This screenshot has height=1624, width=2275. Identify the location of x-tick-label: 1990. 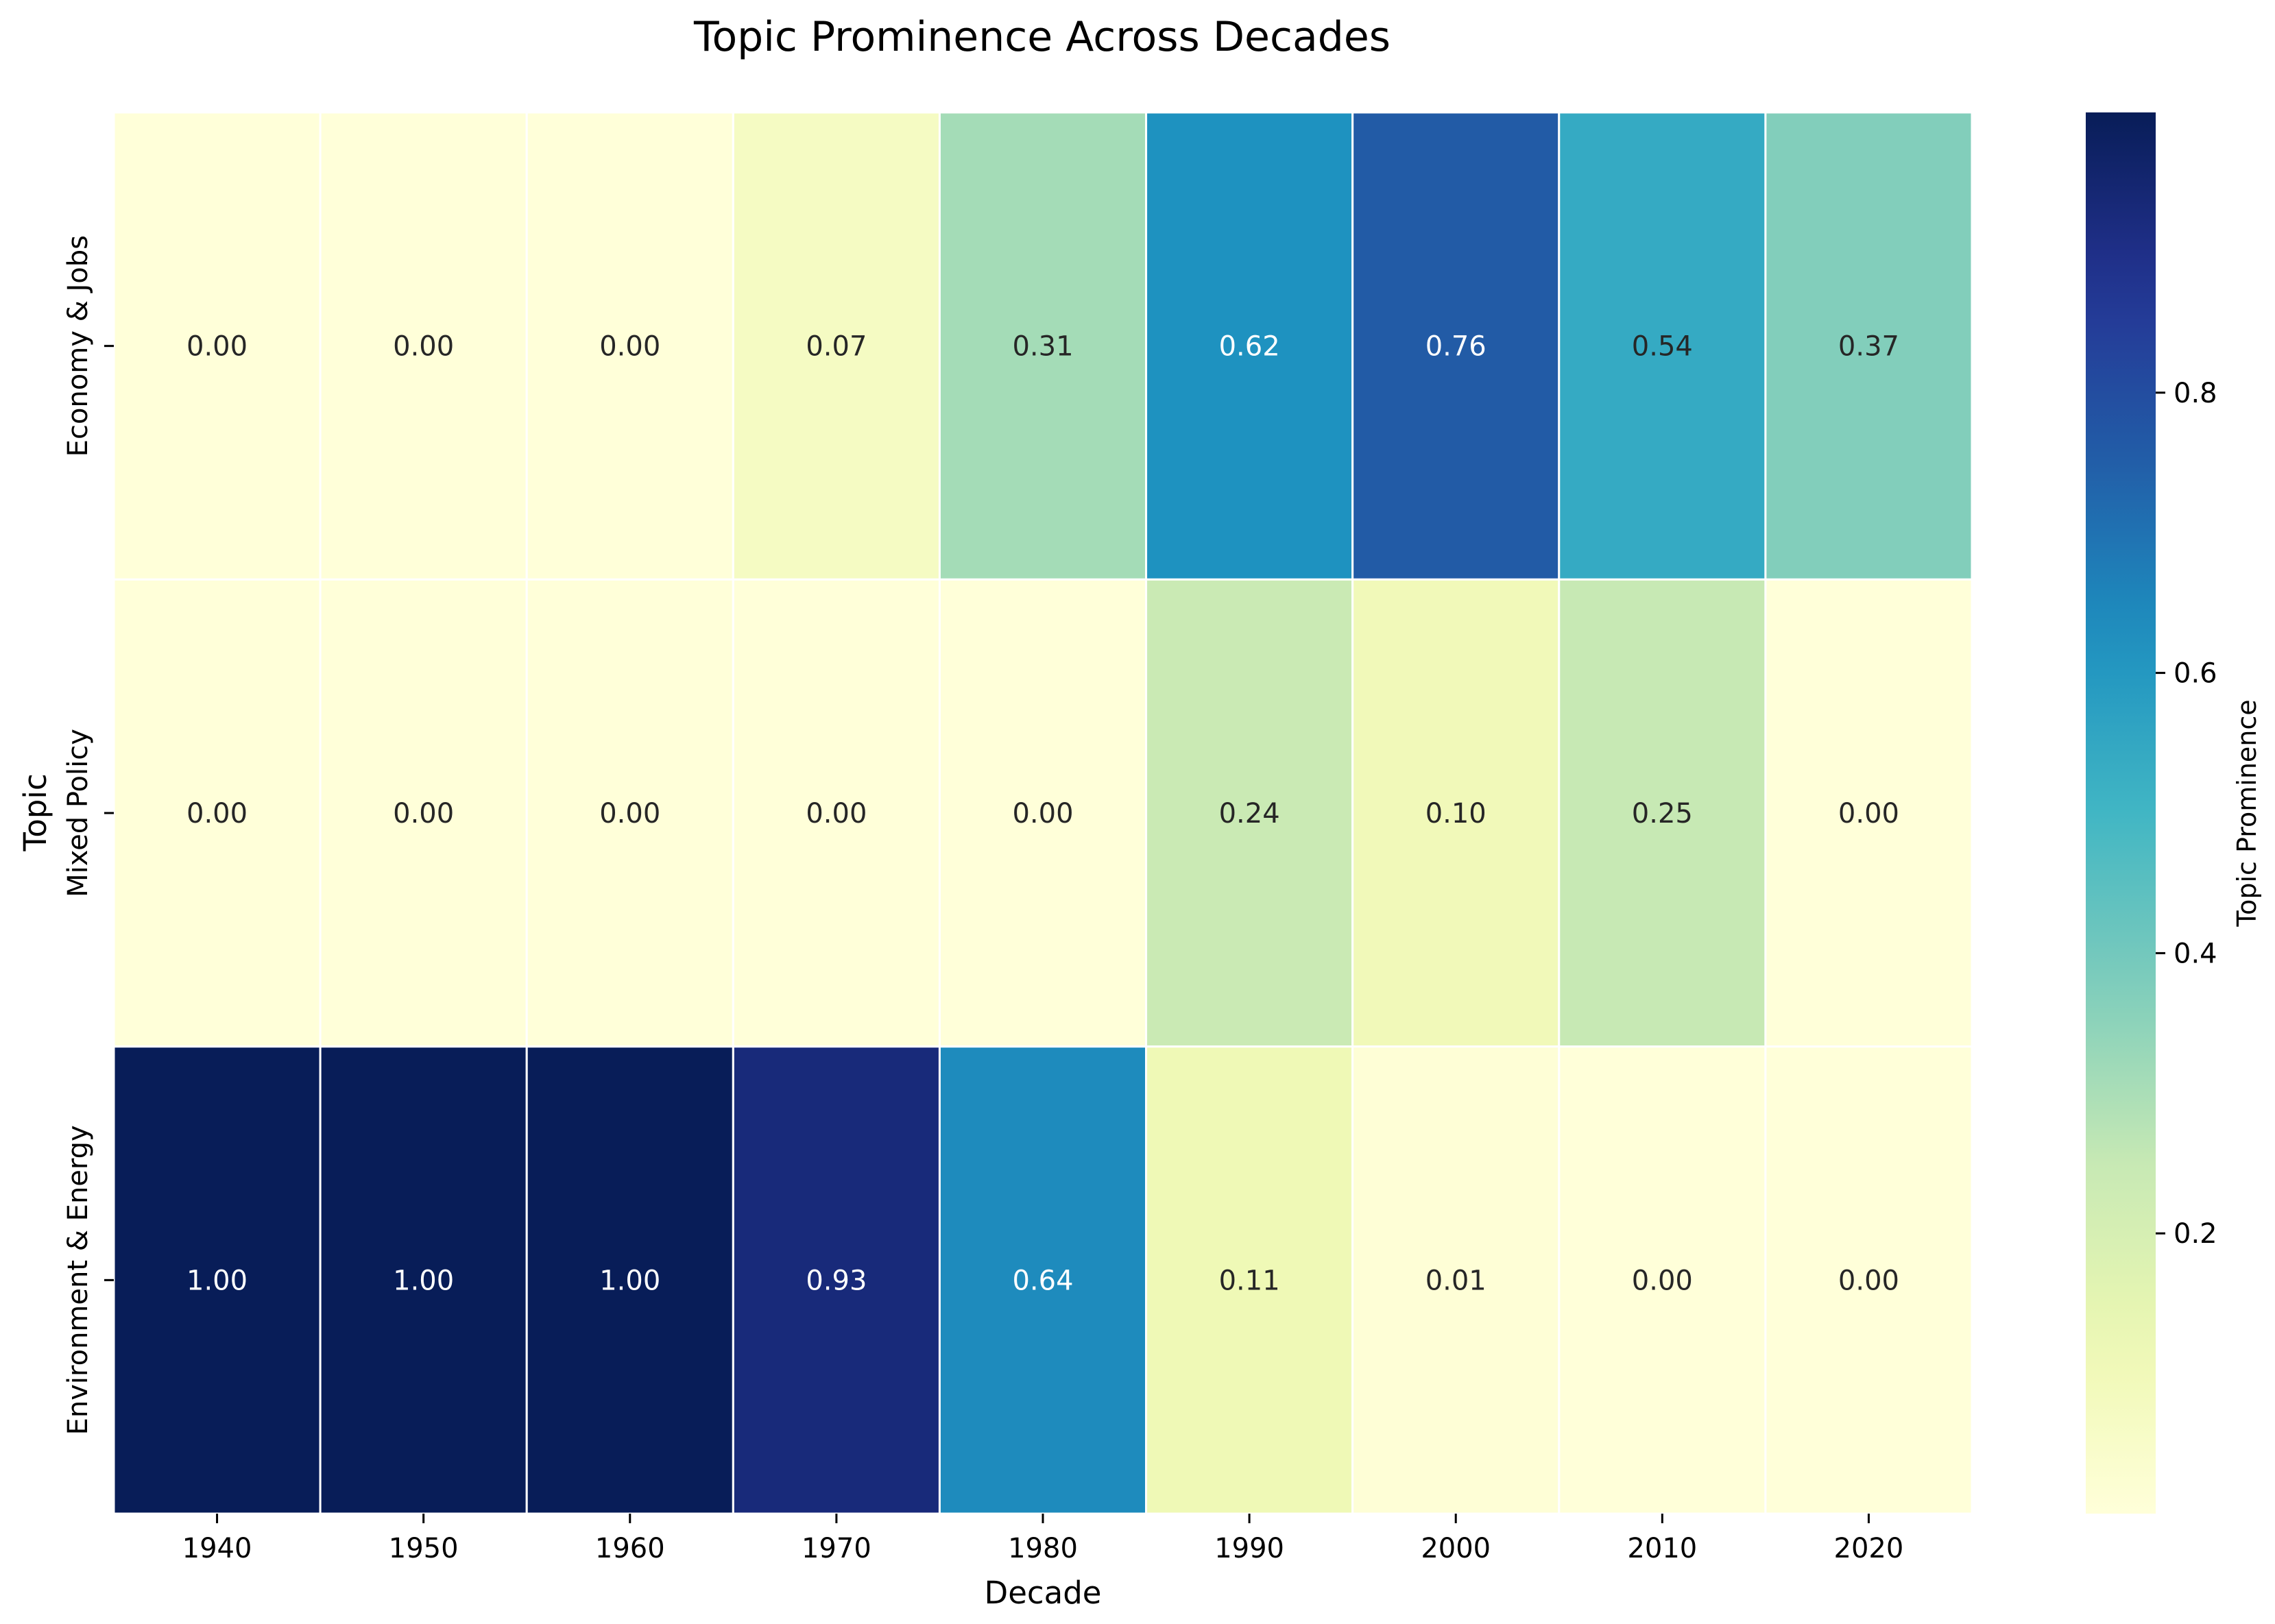
(1249, 1548).